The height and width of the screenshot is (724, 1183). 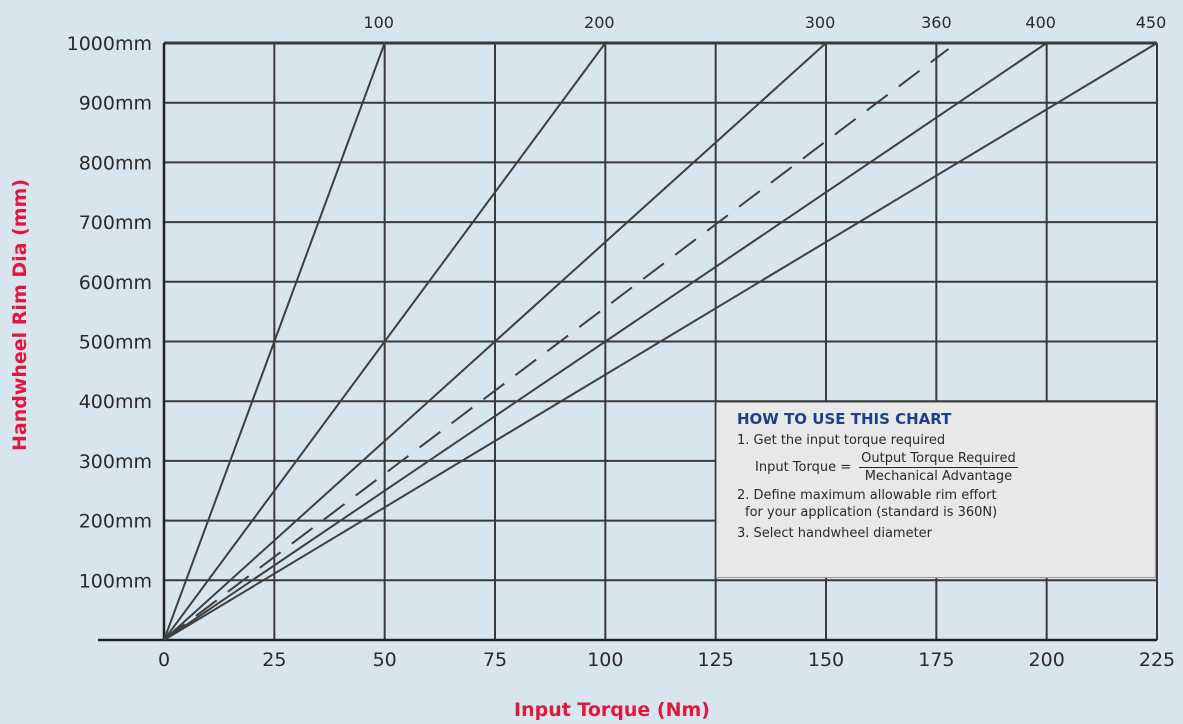 I want to click on y-axis-title: Handwheel Rim Dia (mm), so click(x=20, y=315).